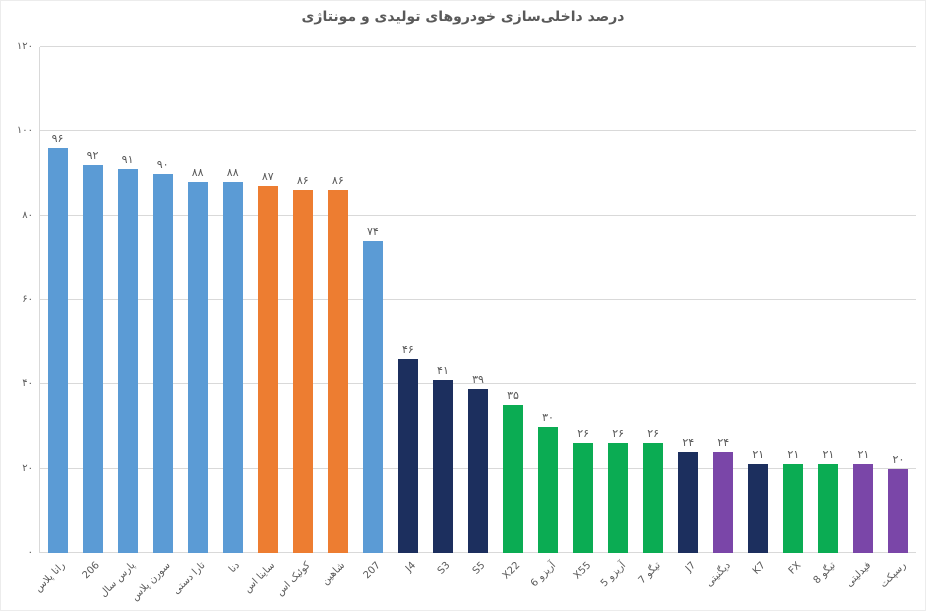  I want to click on bar-slot: ۲۰, so click(898, 300).